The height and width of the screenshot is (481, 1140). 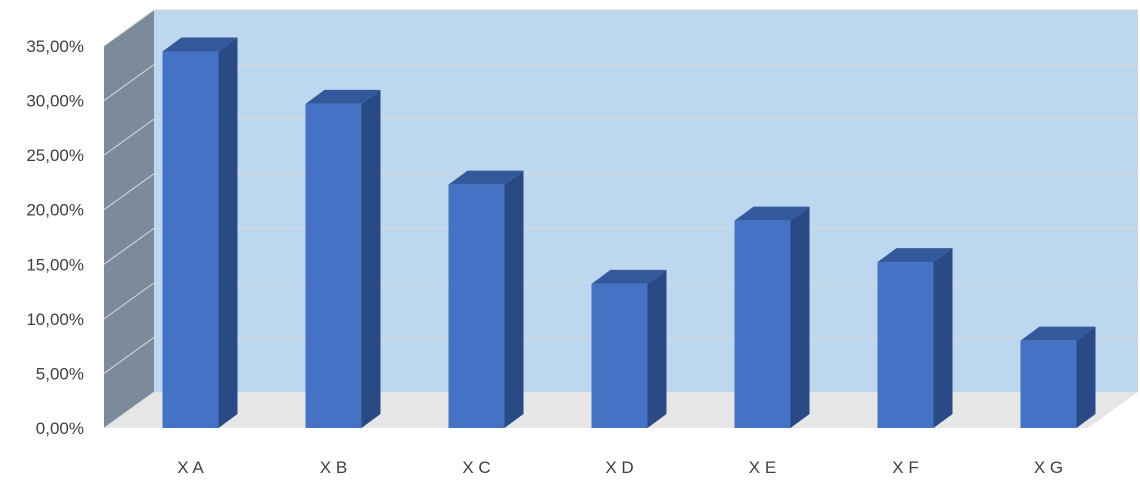 I want to click on x-category-label: X G, so click(x=1048, y=467).